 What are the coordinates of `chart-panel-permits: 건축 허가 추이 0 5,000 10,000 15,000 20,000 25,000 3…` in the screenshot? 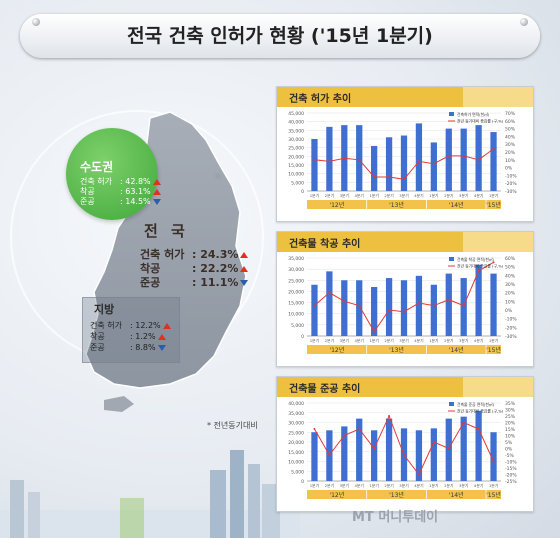 It's located at (405, 154).